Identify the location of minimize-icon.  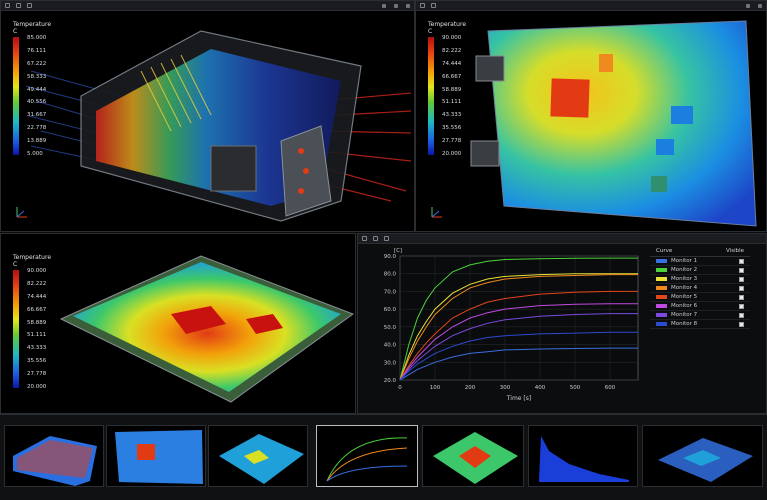
(384, 5).